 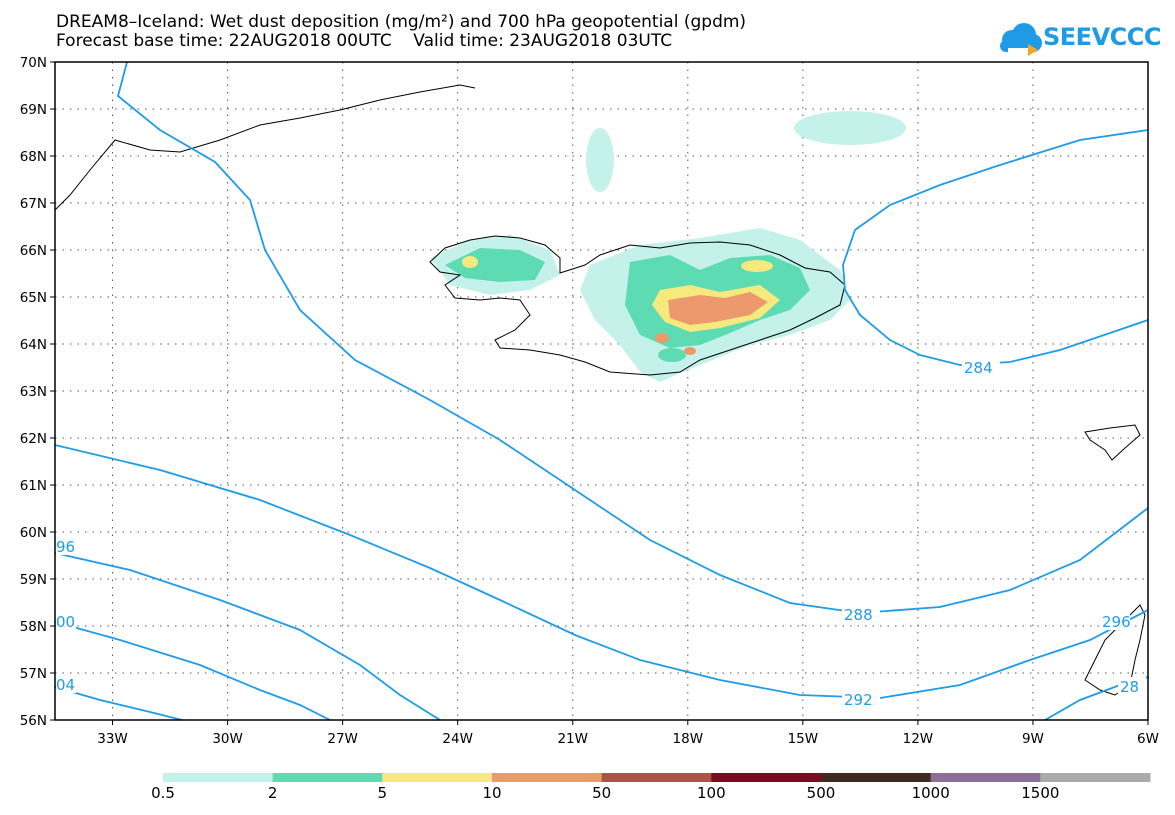 I want to click on lat-tick-label: 63N, so click(x=33, y=392).